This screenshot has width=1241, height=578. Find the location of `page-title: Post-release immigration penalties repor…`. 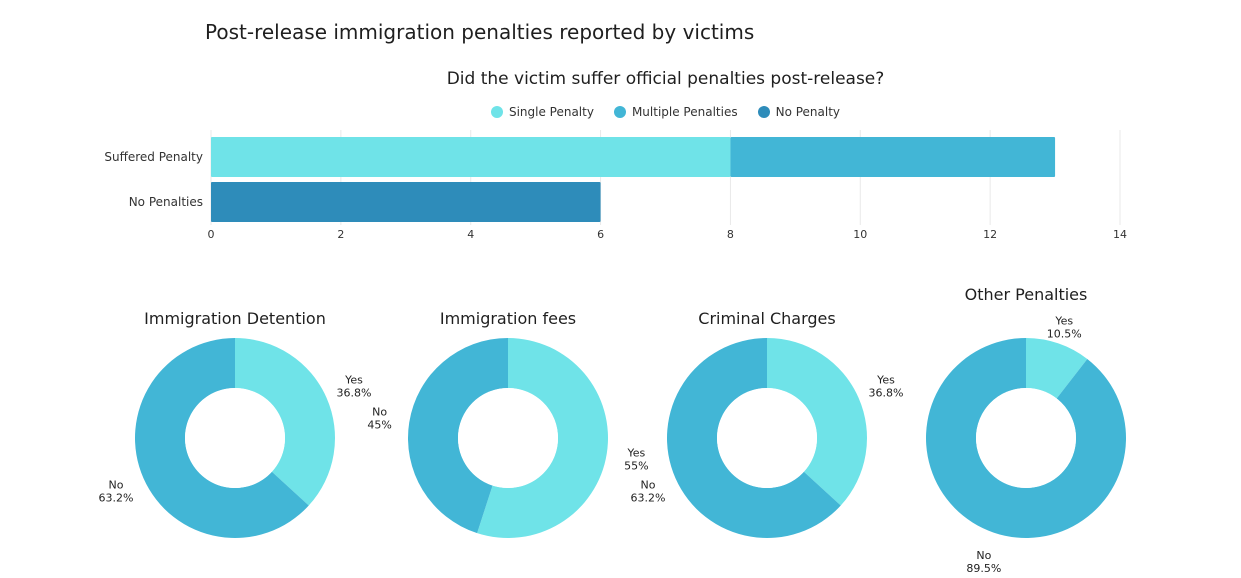

page-title: Post-release immigration penalties repor… is located at coordinates (480, 32).